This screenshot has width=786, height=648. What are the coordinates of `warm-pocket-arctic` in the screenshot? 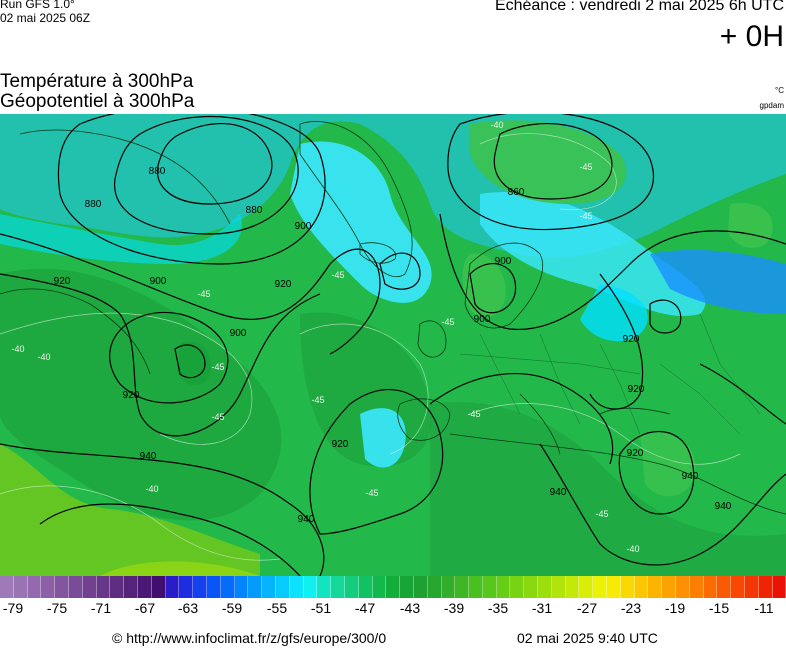 It's located at (548, 162).